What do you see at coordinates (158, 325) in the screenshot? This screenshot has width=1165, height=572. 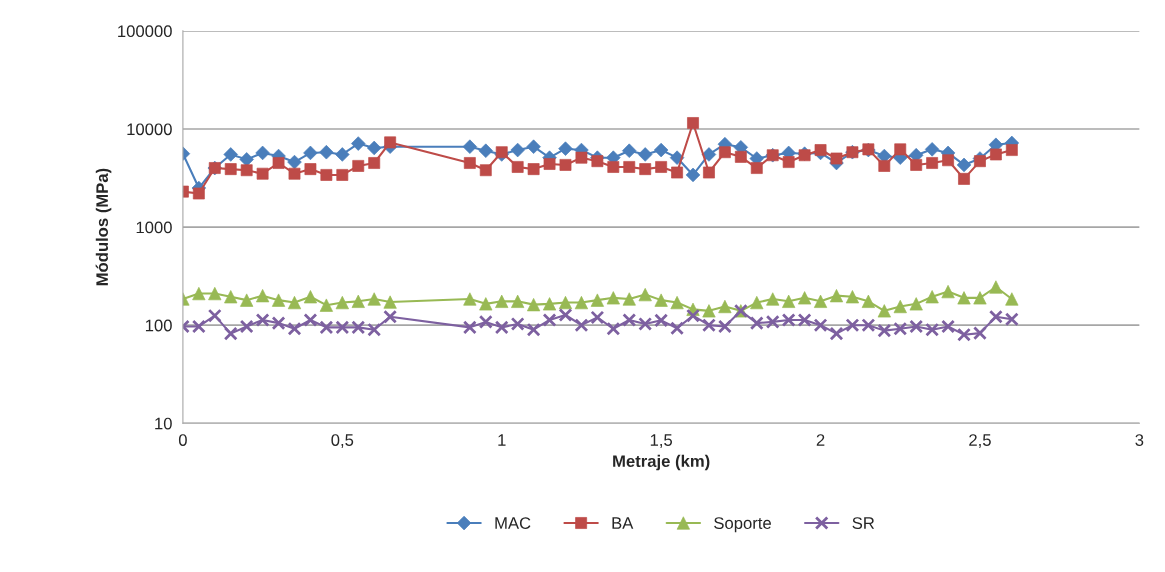 I see `y-tick-label: 100` at bounding box center [158, 325].